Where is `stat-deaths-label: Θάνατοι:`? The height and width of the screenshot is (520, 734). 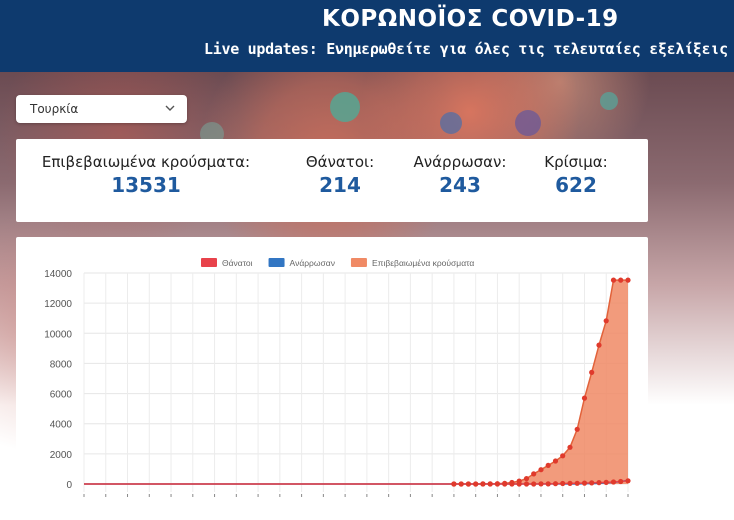
stat-deaths-label: Θάνατοι: is located at coordinates (340, 162).